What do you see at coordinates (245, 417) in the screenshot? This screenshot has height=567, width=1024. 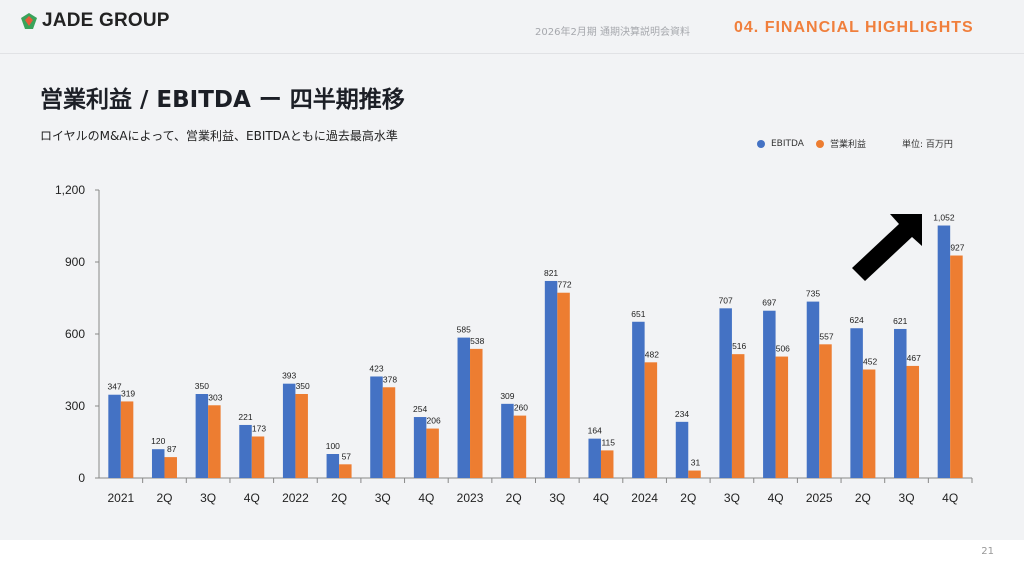 I see `ebitda-data-label: 221` at bounding box center [245, 417].